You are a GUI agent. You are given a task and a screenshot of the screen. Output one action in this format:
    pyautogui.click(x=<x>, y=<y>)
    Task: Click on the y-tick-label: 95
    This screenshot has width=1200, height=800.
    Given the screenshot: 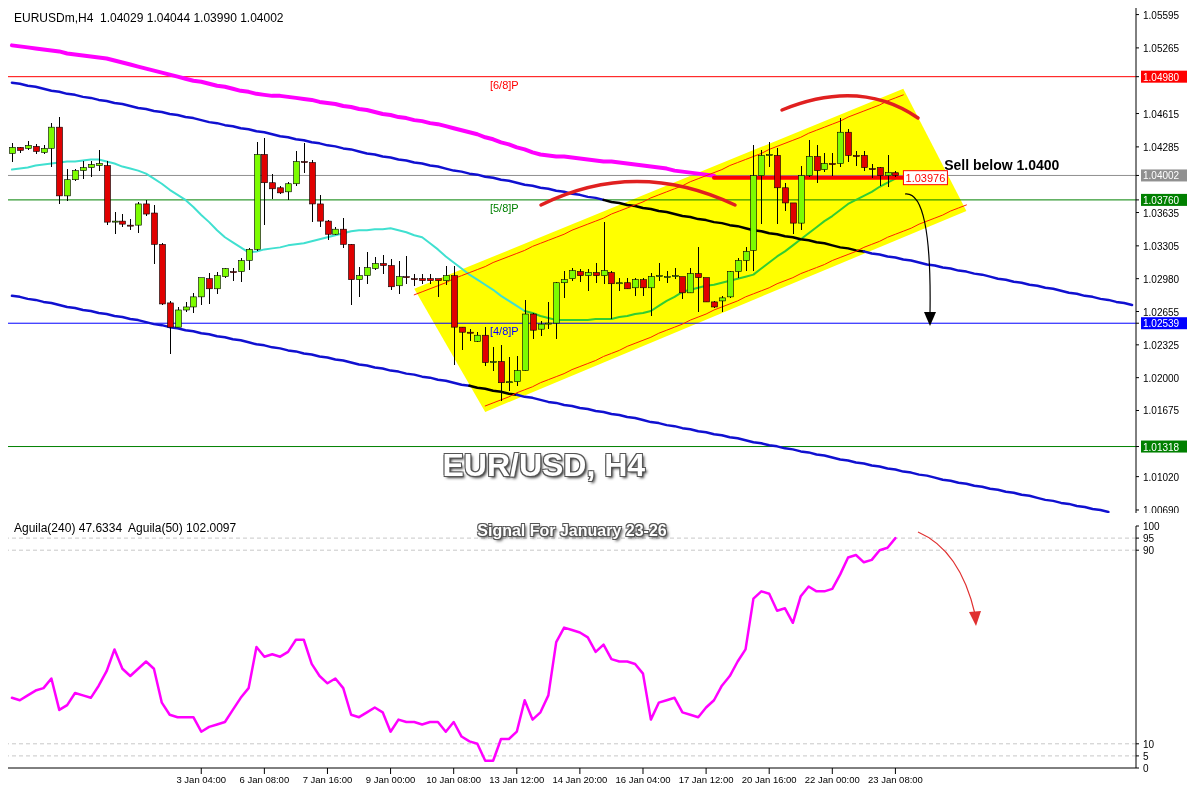 What is the action you would take?
    pyautogui.click(x=1149, y=539)
    